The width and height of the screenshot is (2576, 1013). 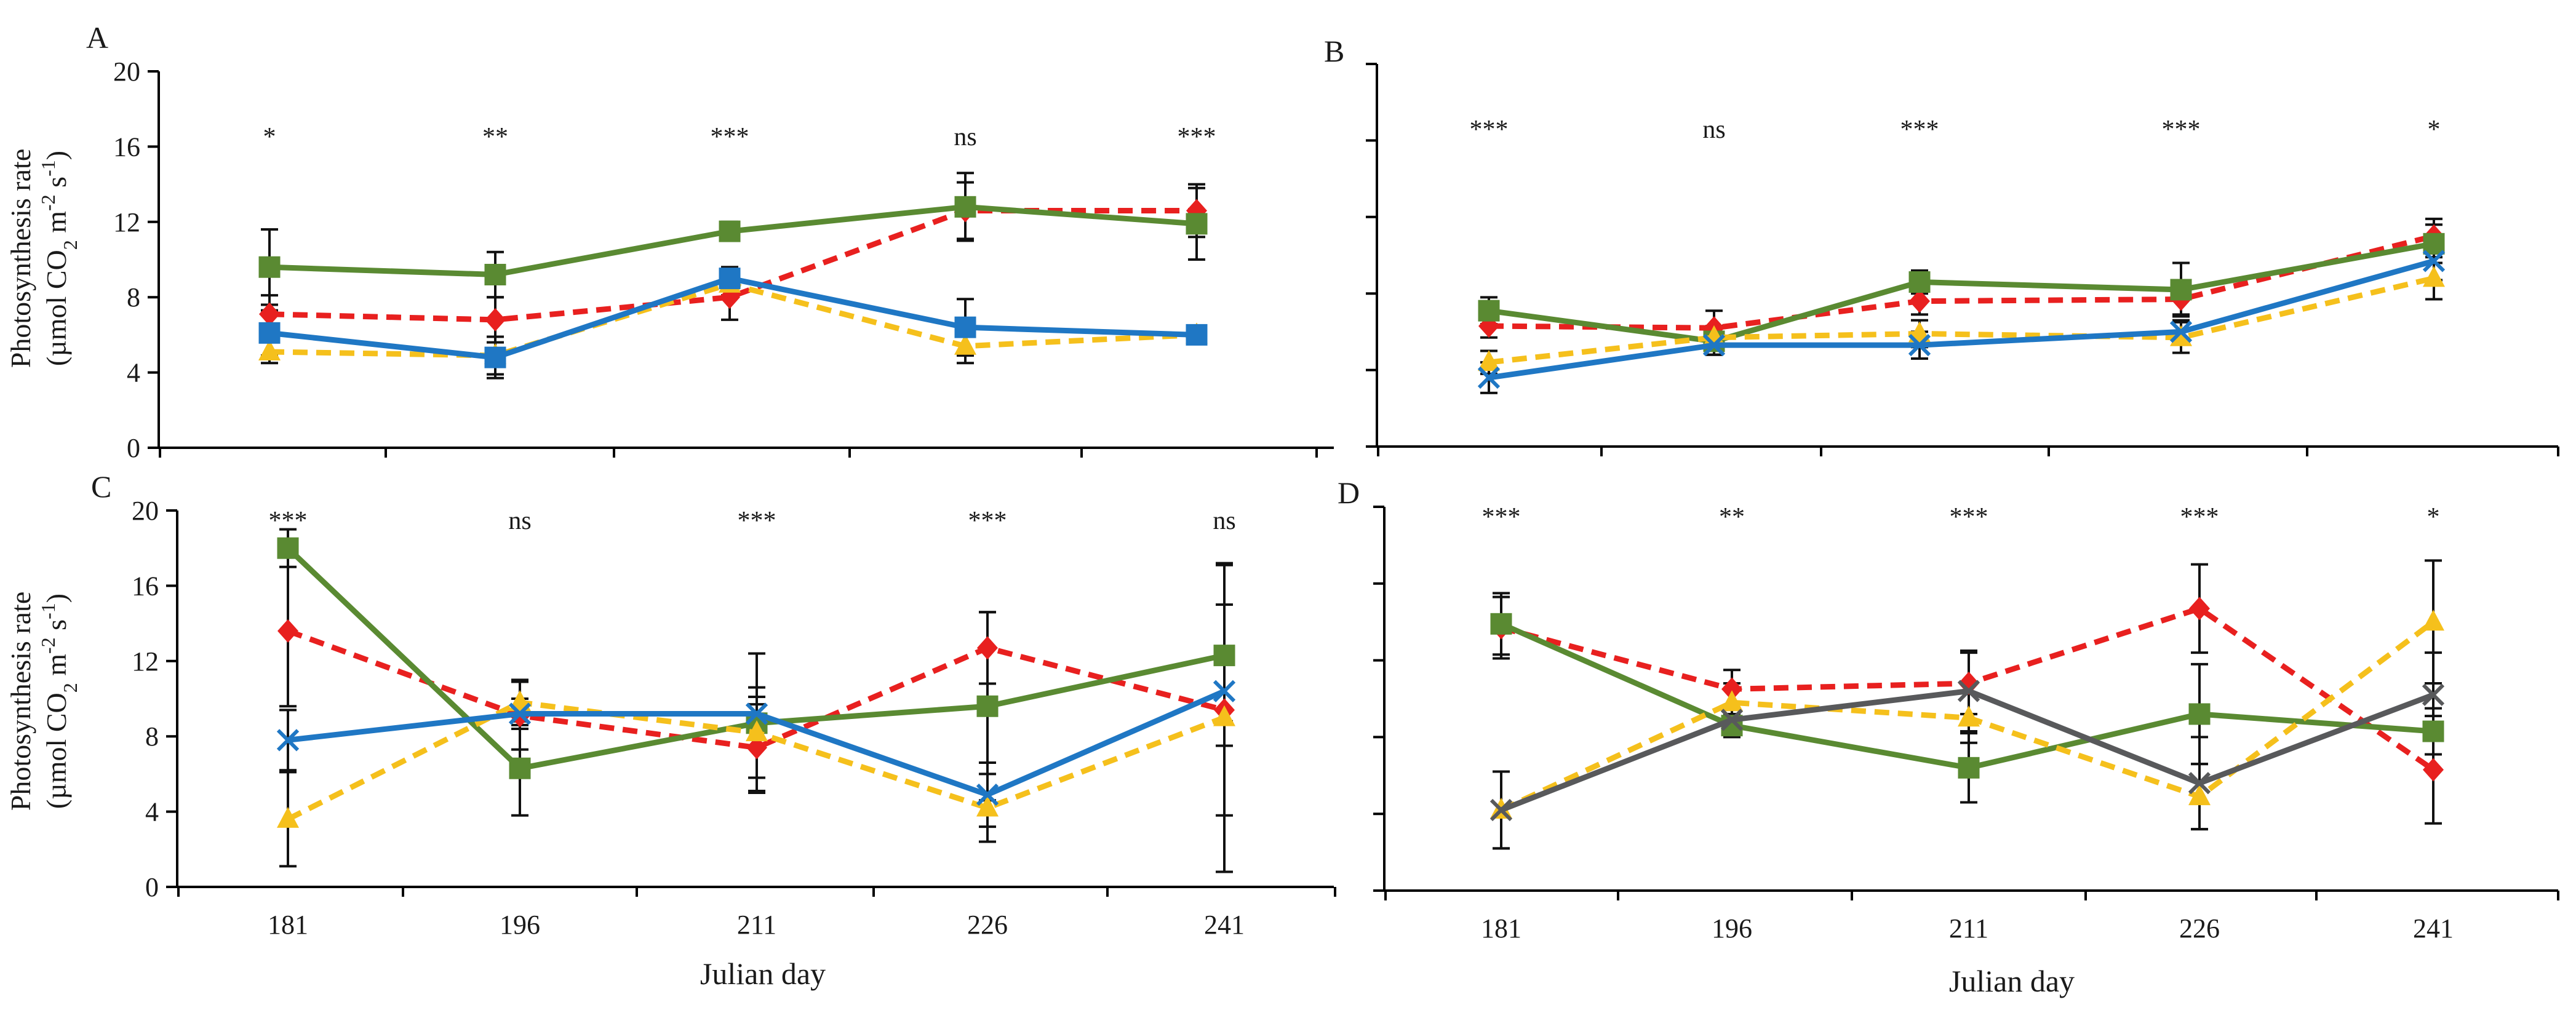 What do you see at coordinates (1961, 320) in the screenshot?
I see `series-line-blue` at bounding box center [1961, 320].